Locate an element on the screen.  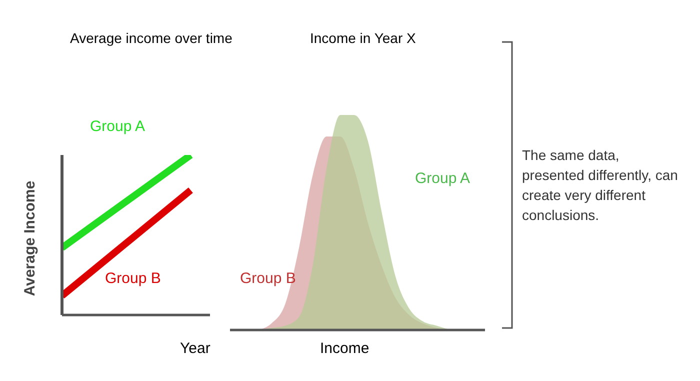
chart-title: Income in Year X is located at coordinates (363, 38).